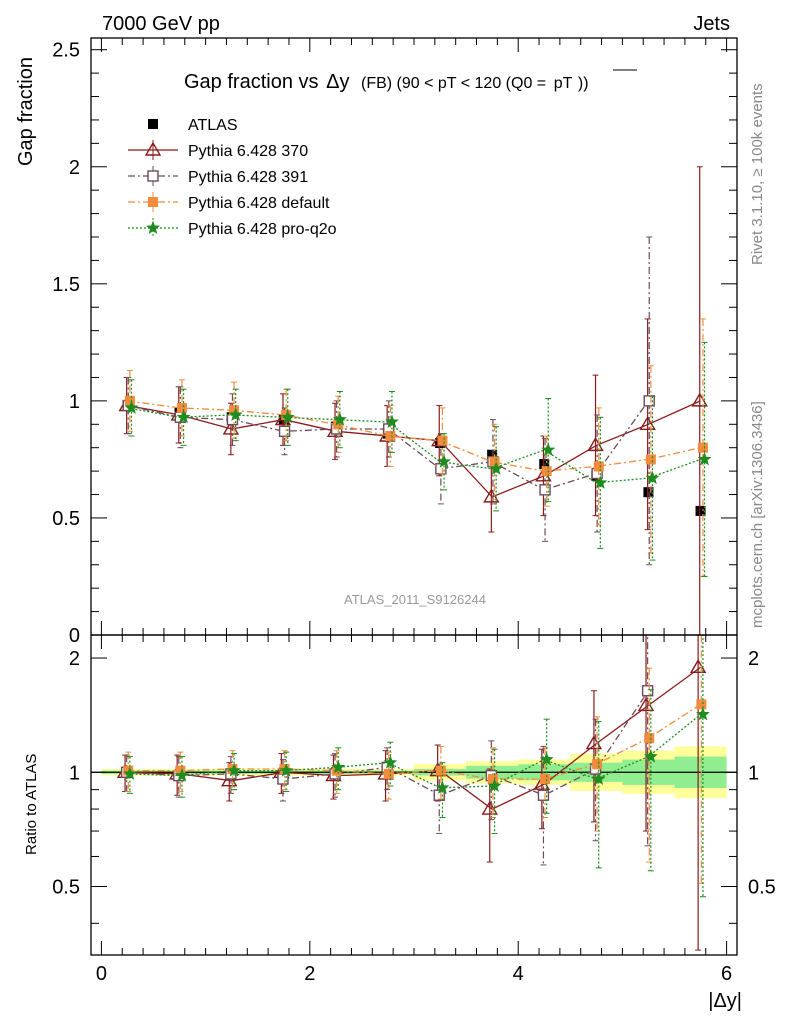 The height and width of the screenshot is (1024, 786). Describe the element at coordinates (757, 514) in the screenshot. I see `side-label-mcplots: mcplots.cern.ch [arXiv:1306.3436]` at that location.